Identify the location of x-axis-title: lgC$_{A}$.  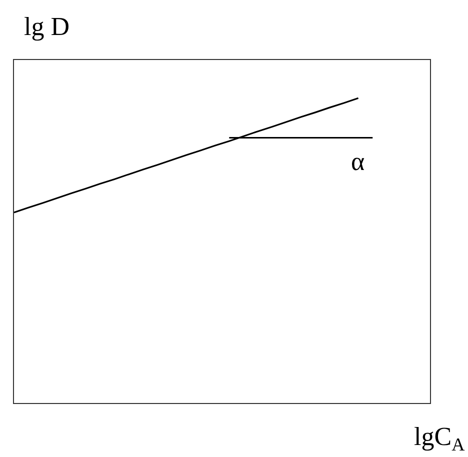
(439, 438).